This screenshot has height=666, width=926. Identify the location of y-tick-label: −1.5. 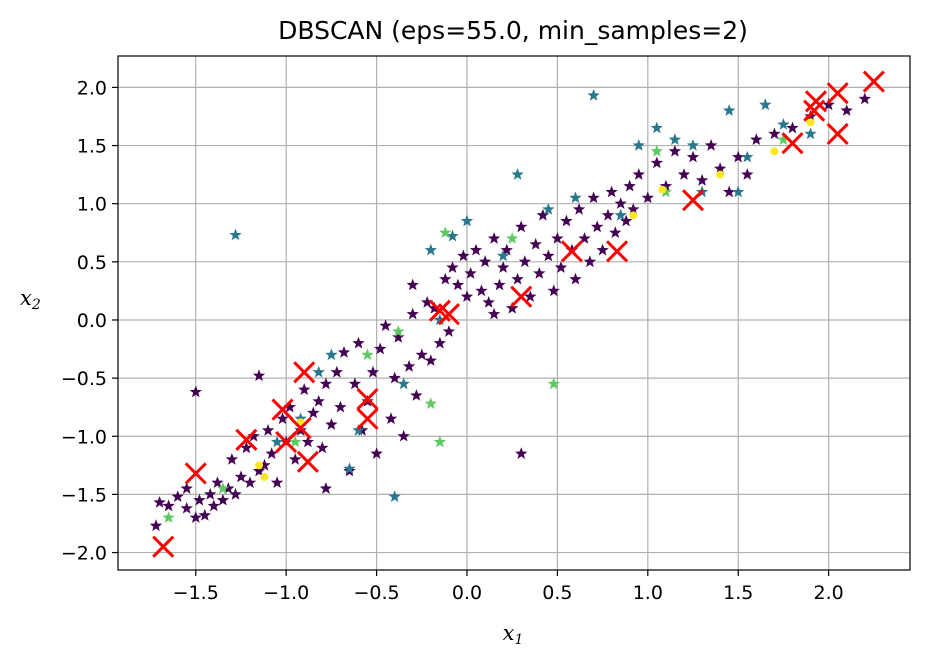
(84, 495).